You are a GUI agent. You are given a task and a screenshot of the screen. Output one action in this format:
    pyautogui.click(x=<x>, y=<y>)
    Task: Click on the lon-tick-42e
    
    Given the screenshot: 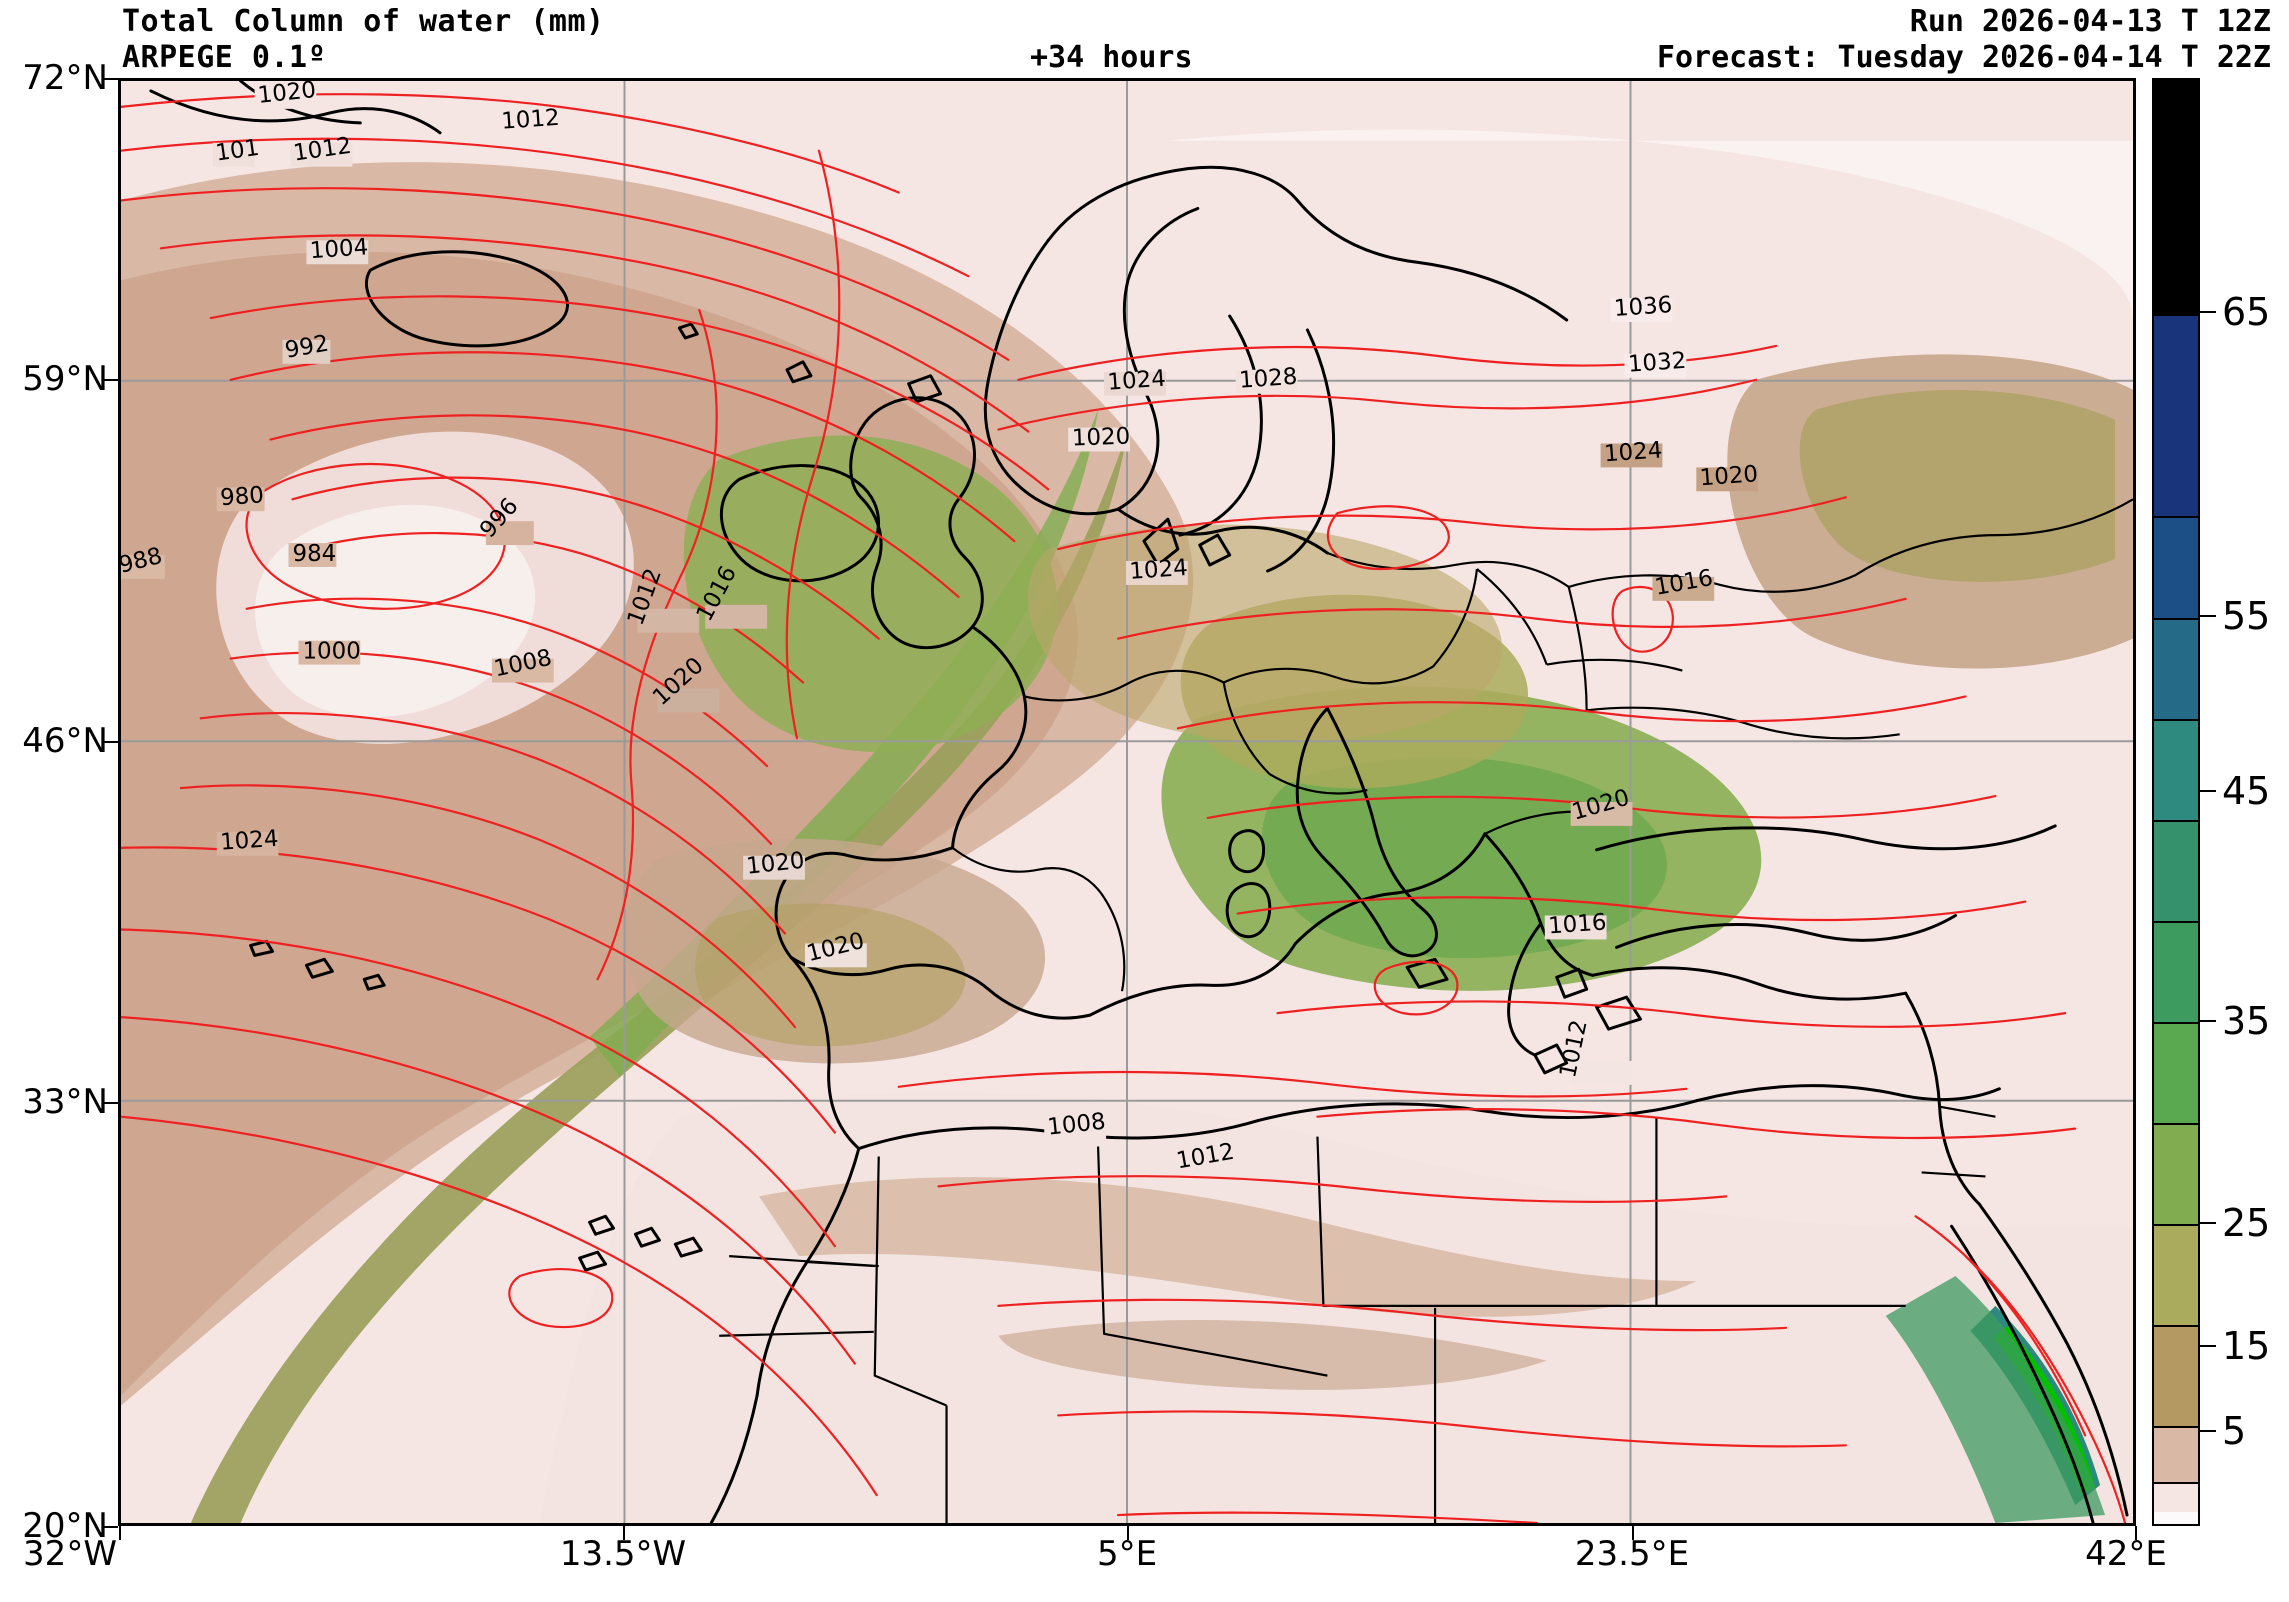 What is the action you would take?
    pyautogui.click(x=2136, y=1533)
    